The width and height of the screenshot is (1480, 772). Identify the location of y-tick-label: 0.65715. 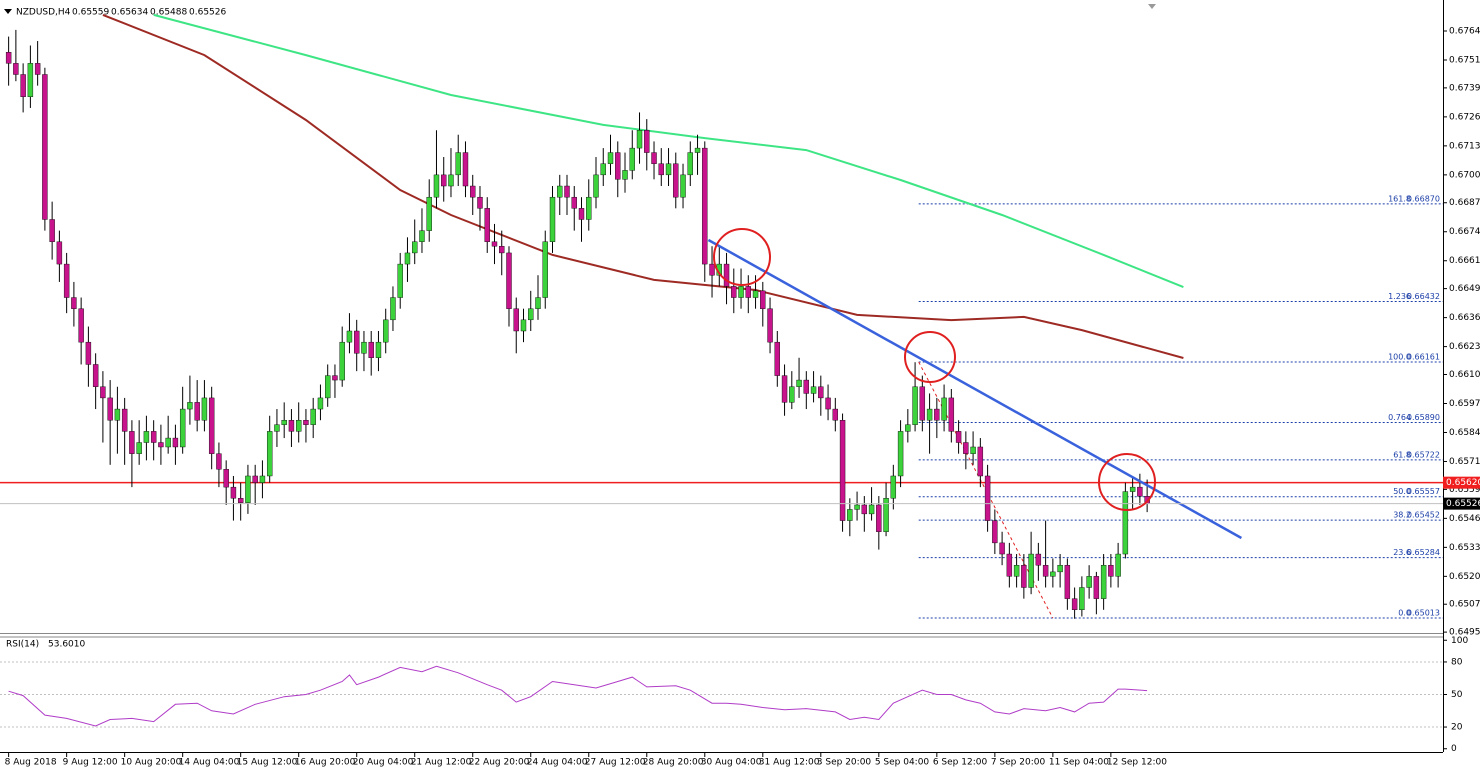
(1464, 462).